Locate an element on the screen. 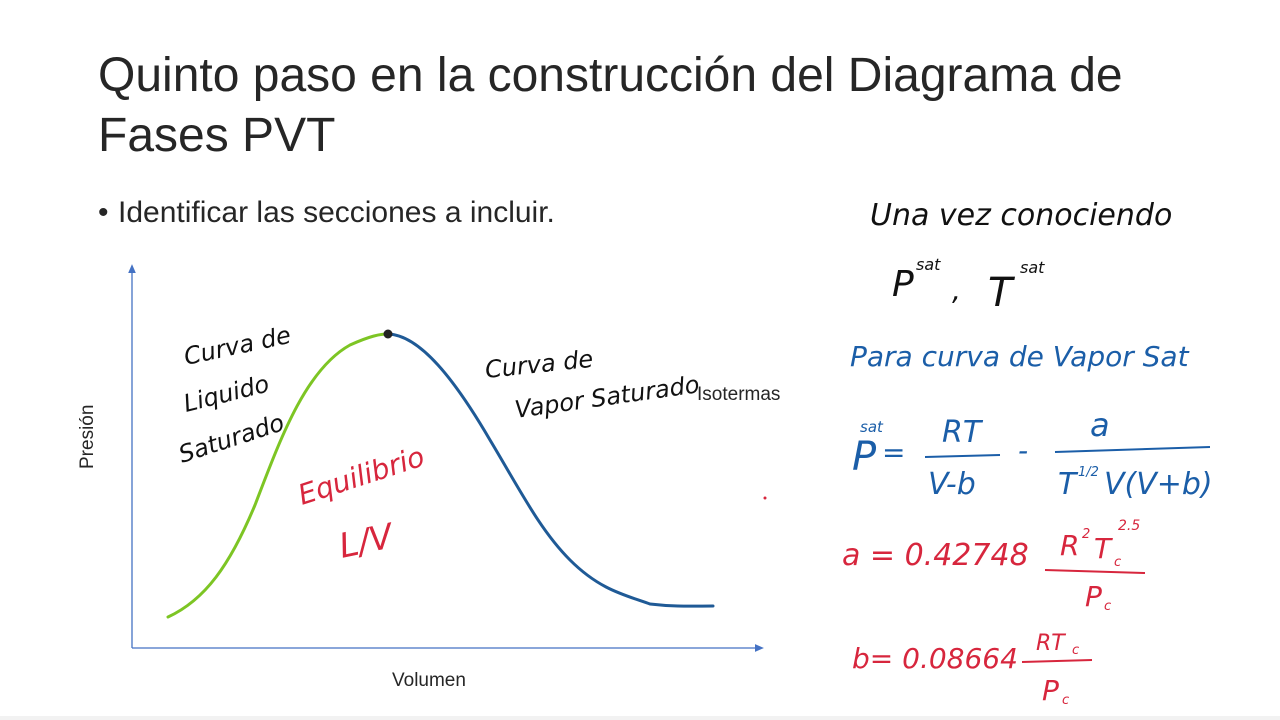  intro-comma: , is located at coordinates (956, 290).